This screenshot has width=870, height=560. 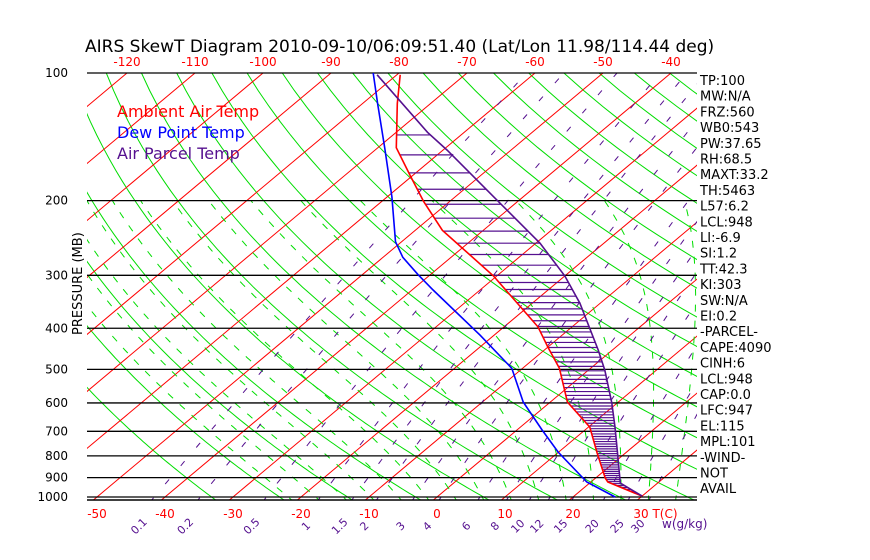 I want to click on bottom-temp-tick-label: -40, so click(x=165, y=514).